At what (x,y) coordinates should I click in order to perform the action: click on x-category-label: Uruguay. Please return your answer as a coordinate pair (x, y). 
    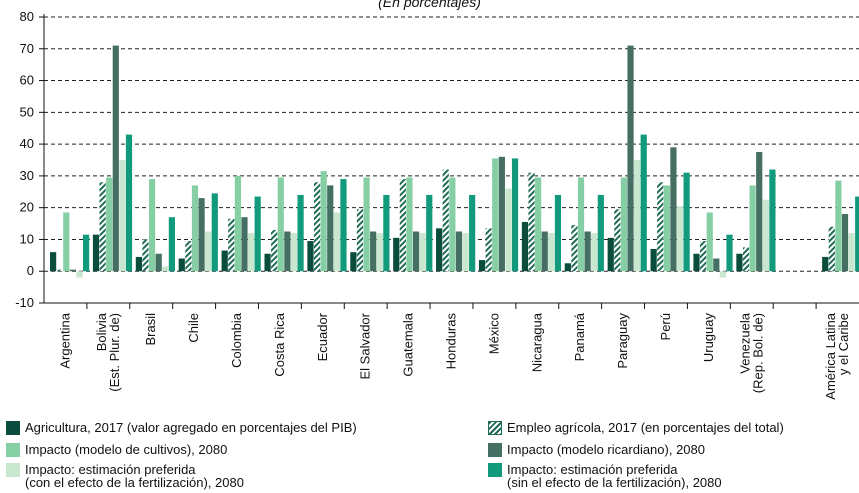
    Looking at the image, I should click on (708, 338).